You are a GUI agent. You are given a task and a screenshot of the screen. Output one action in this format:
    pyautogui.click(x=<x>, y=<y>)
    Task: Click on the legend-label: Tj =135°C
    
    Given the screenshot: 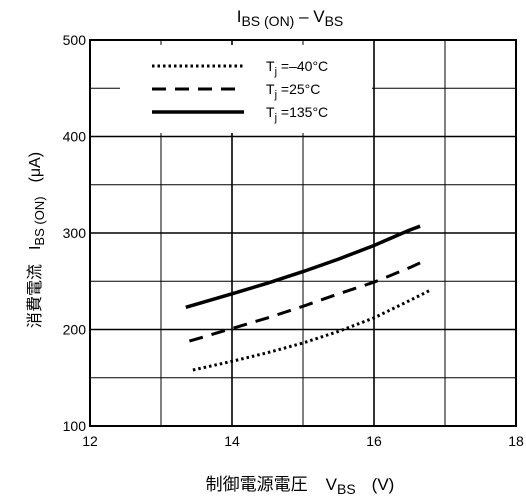 What is the action you would take?
    pyautogui.click(x=297, y=114)
    